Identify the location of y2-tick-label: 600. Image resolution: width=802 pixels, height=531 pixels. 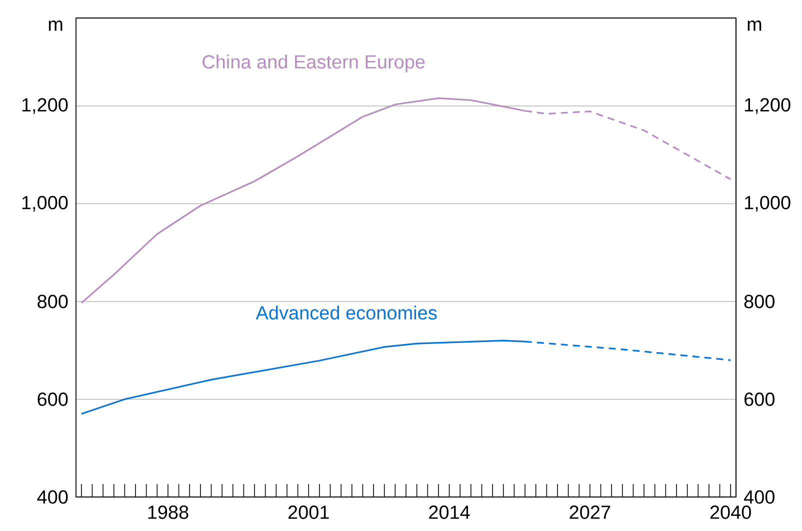
(759, 399).